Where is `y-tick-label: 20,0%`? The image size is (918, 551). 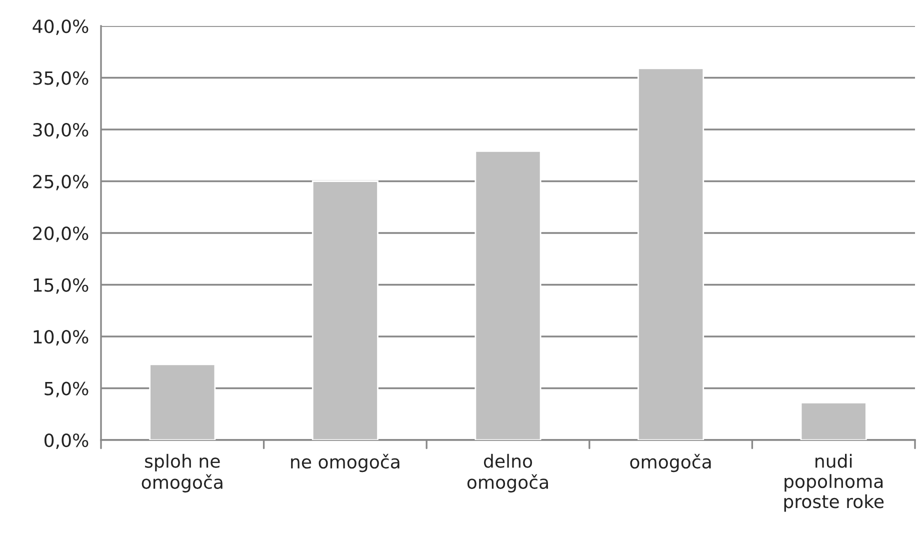
y-tick-label: 20,0% is located at coordinates (60, 234).